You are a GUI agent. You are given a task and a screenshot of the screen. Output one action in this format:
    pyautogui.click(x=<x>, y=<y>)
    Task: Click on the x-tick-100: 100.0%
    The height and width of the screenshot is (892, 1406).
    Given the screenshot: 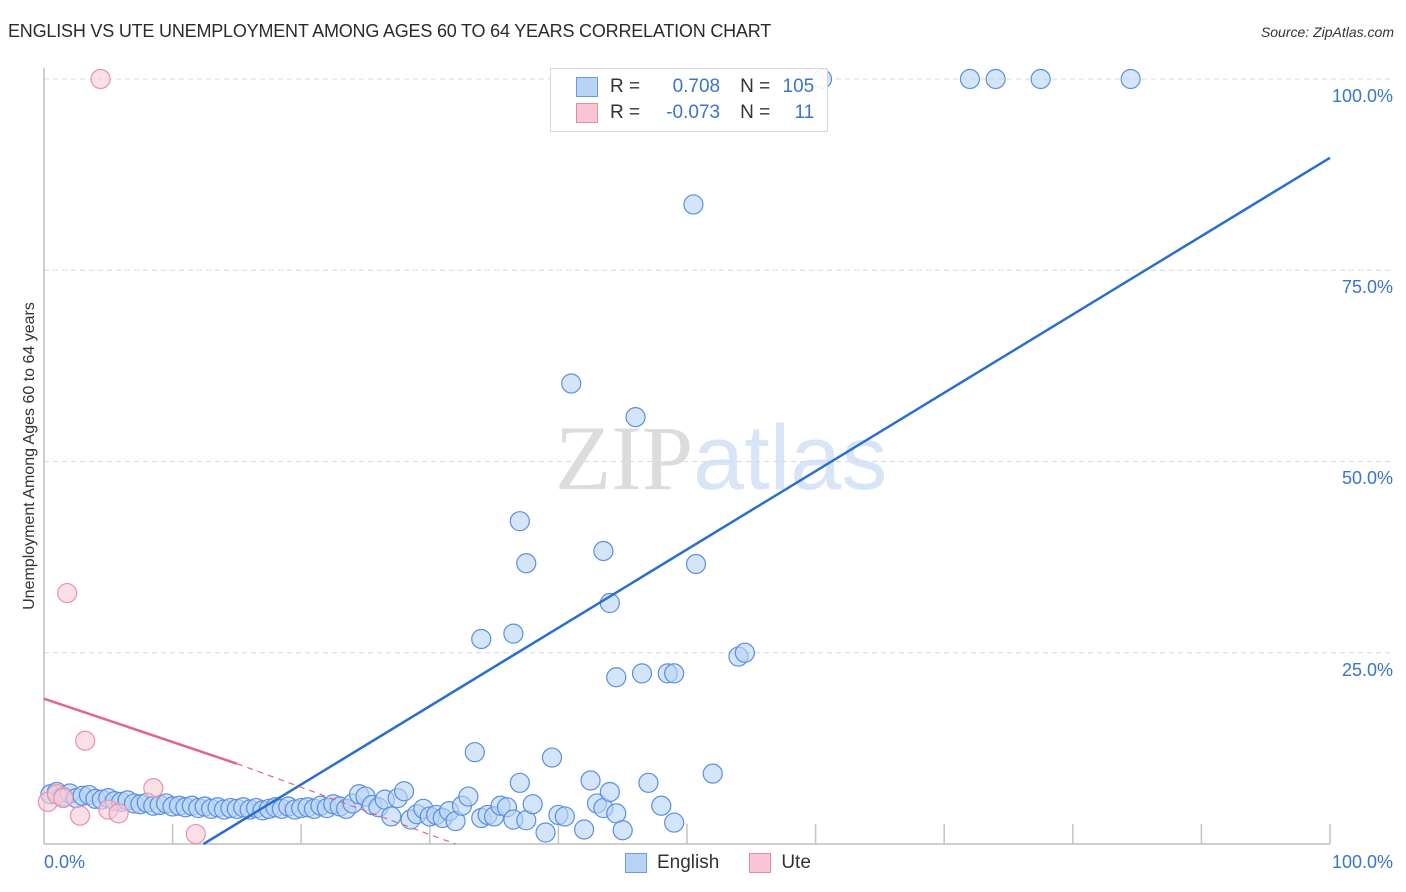 What is the action you would take?
    pyautogui.click(x=1362, y=862)
    